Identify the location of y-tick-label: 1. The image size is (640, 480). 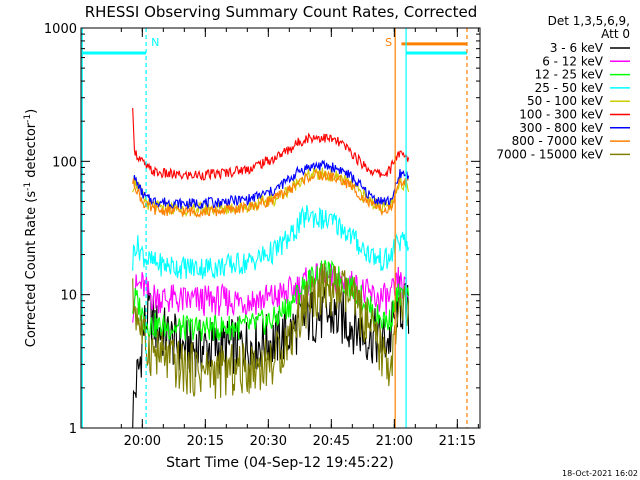
(73, 429).